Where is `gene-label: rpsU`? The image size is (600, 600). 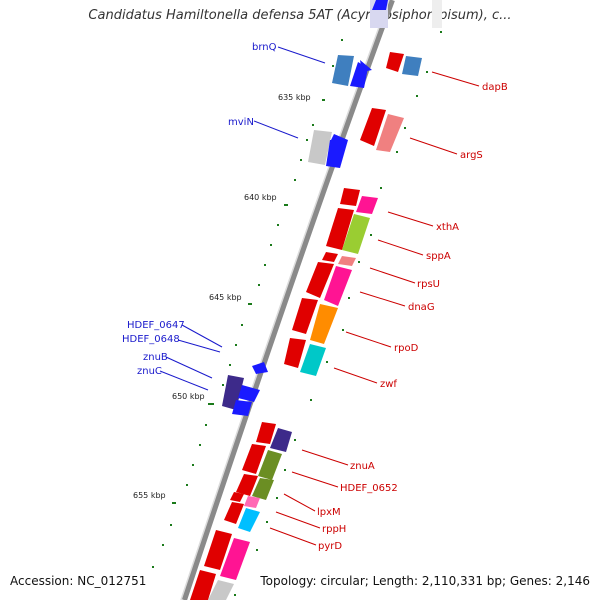 gene-label: rpsU is located at coordinates (428, 284).